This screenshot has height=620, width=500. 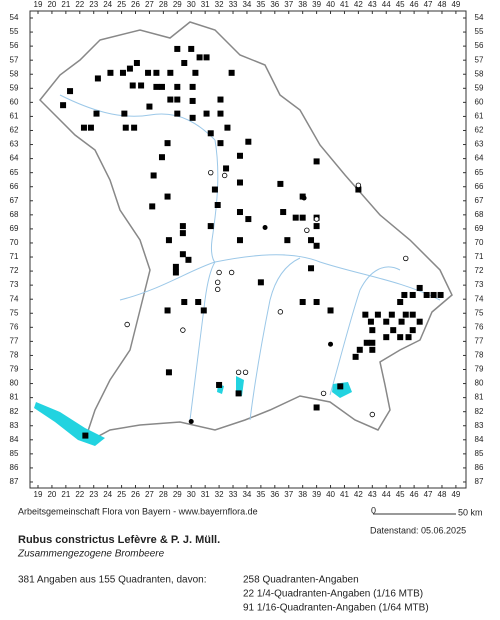 What do you see at coordinates (479, 397) in the screenshot?
I see `row-label: 81` at bounding box center [479, 397].